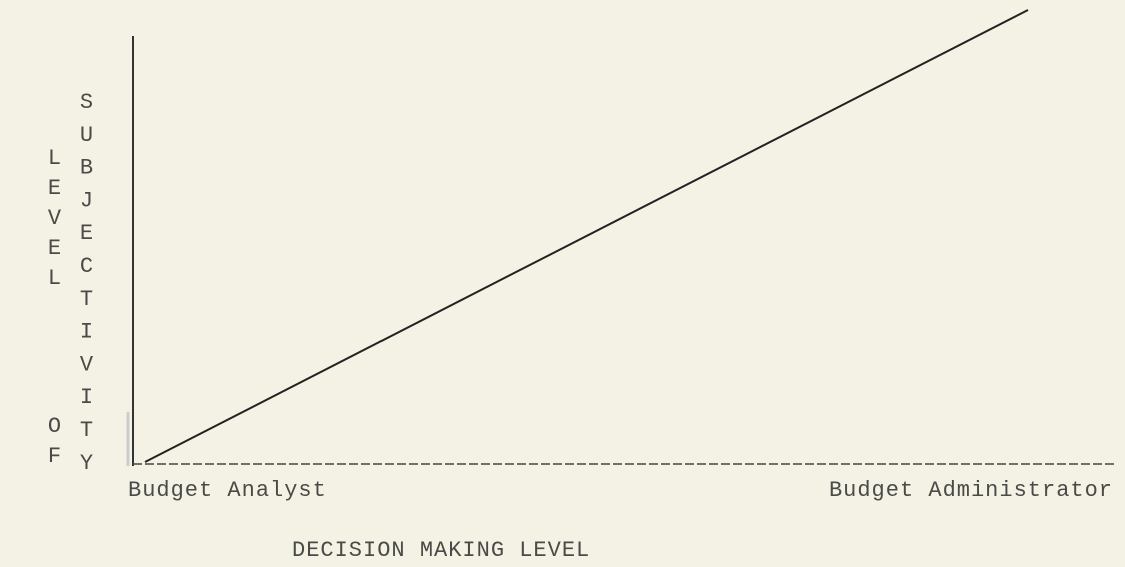  What do you see at coordinates (86, 287) in the screenshot?
I see `y-axis-label-inner: SUBJECTIVITY` at bounding box center [86, 287].